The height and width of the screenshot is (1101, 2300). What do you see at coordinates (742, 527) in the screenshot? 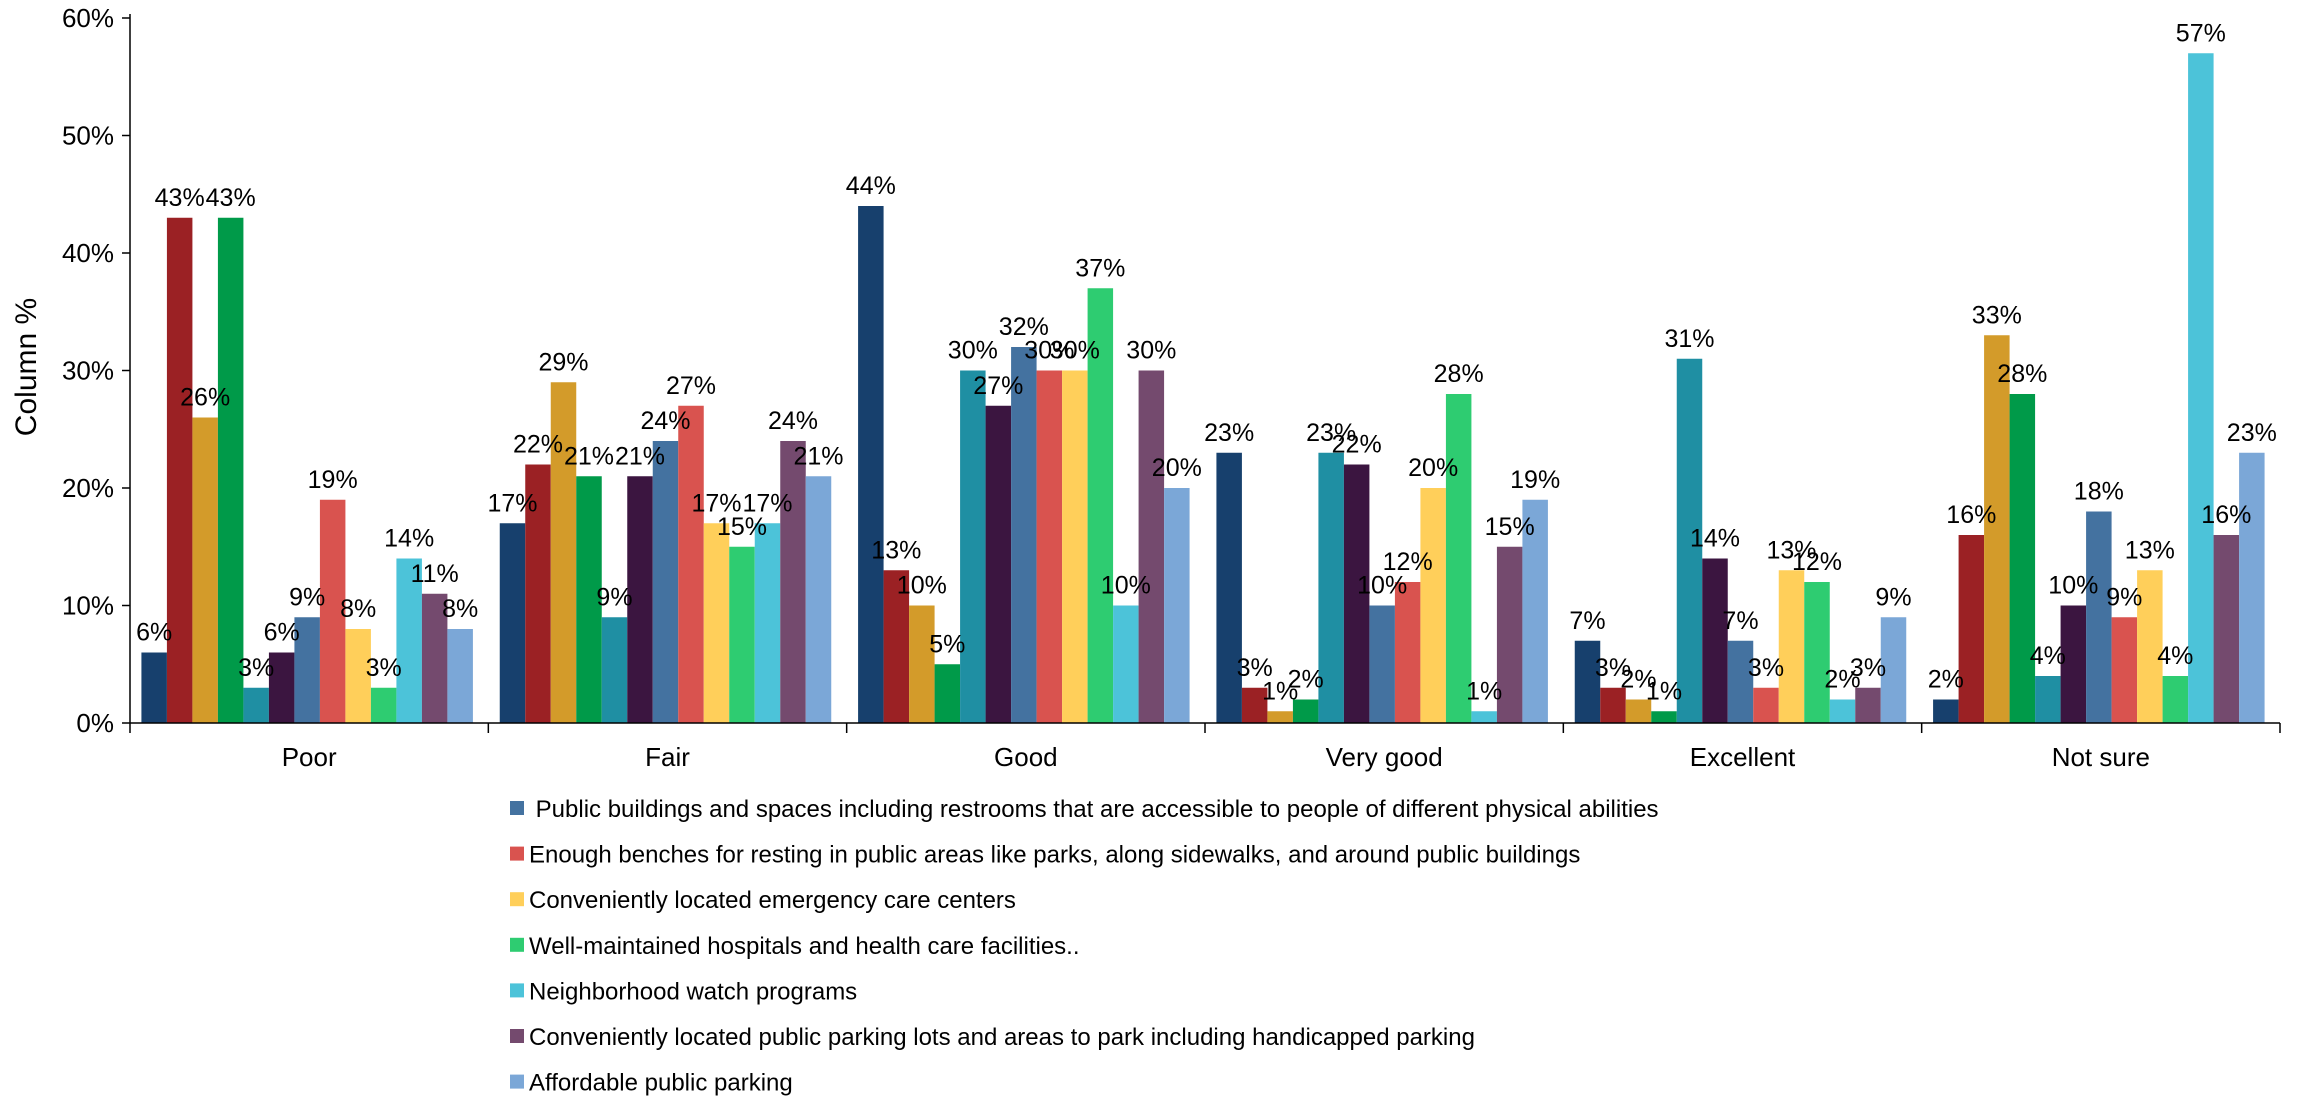
I see `data-label-s9-1: 15%` at bounding box center [742, 527].